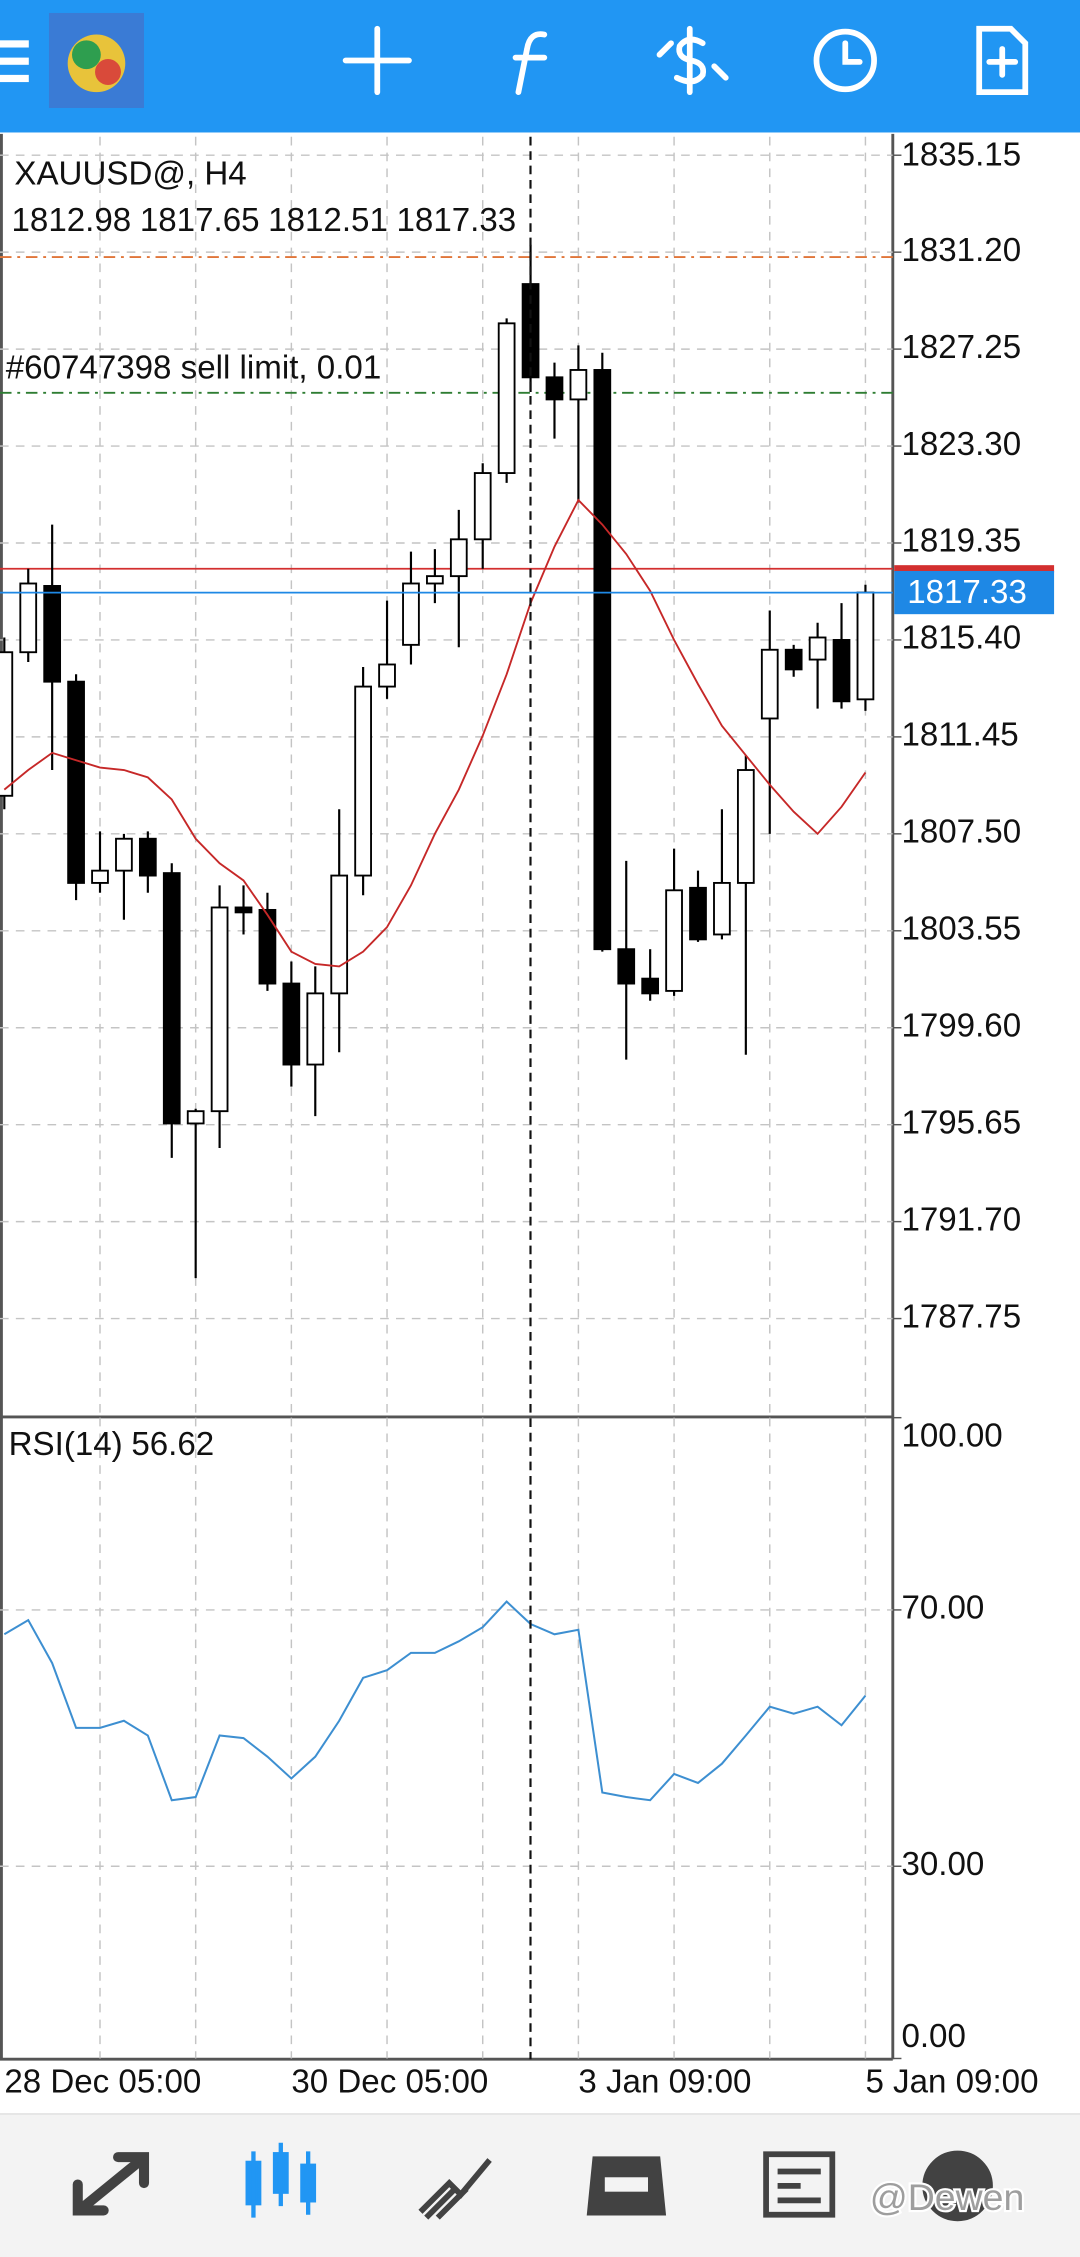 Image resolution: width=1080 pixels, height=2257 pixels. What do you see at coordinates (961, 541) in the screenshot?
I see `y-tick-label: 1819.35` at bounding box center [961, 541].